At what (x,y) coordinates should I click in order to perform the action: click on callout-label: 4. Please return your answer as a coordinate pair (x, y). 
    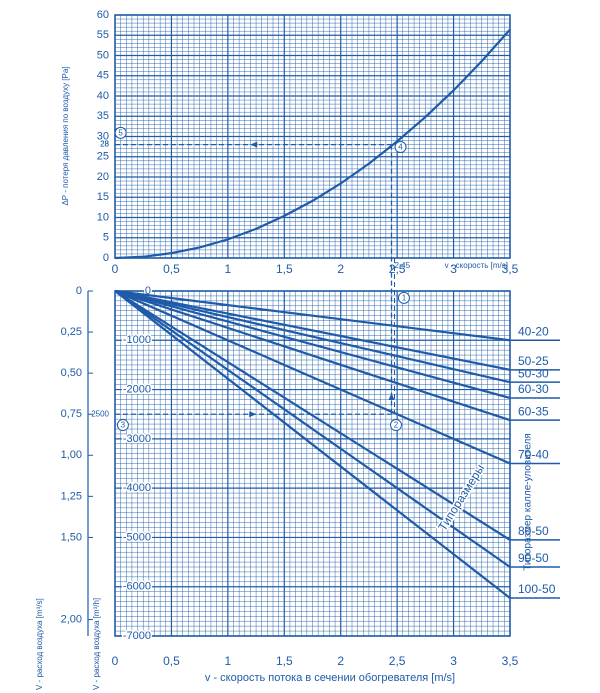
    Looking at the image, I should click on (400, 147).